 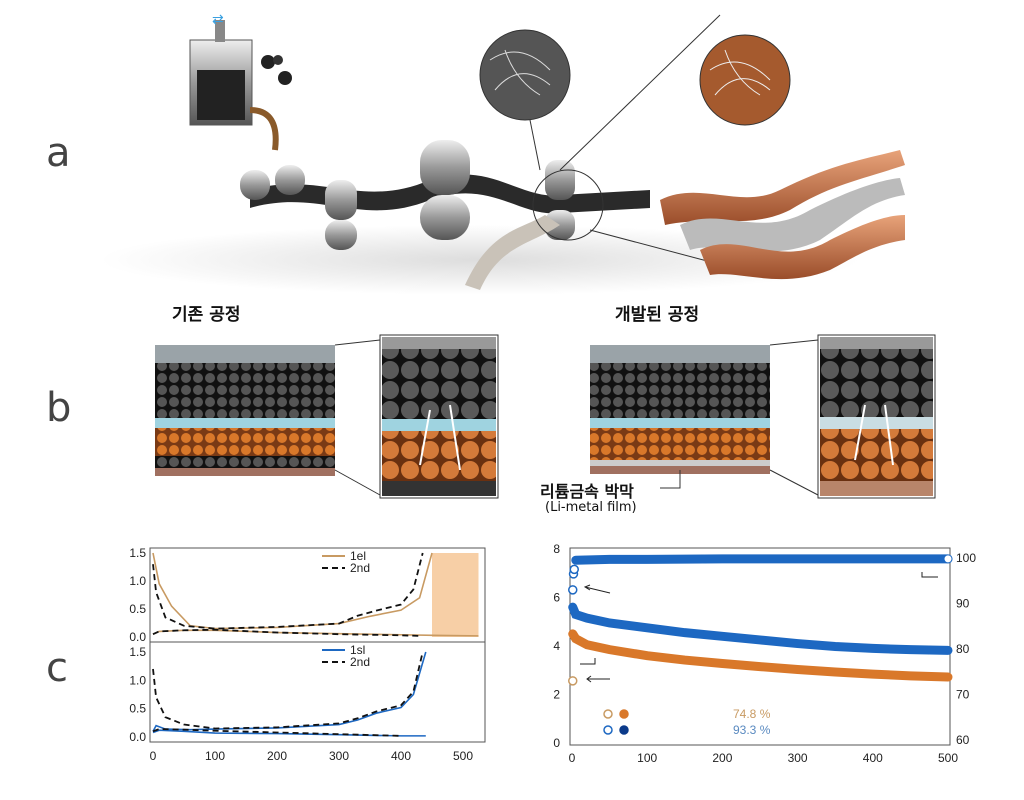 What do you see at coordinates (963, 649) in the screenshot?
I see `y2-tick-label: 80` at bounding box center [963, 649].